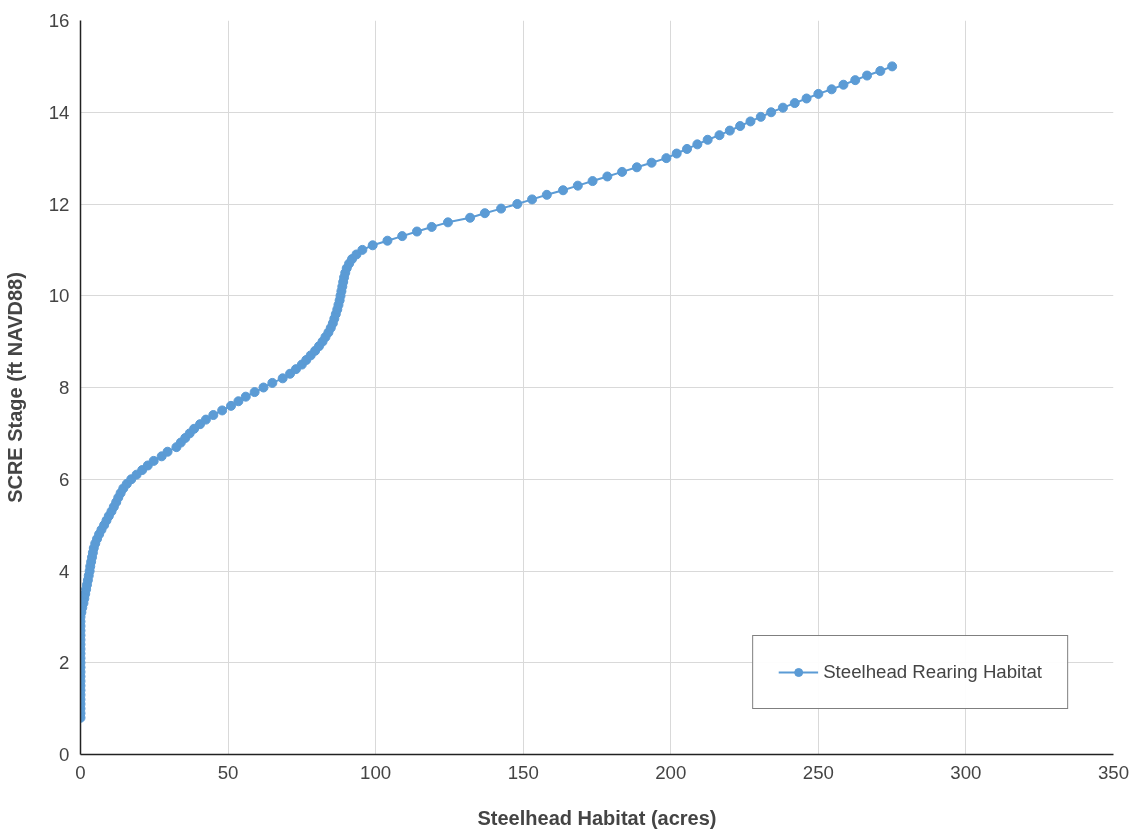  I want to click on x-tick-label: 50, so click(228, 772).